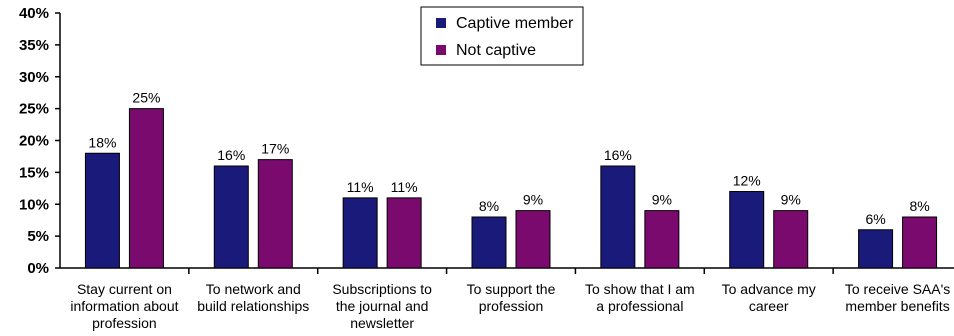  Describe the element at coordinates (124, 306) in the screenshot. I see `x-category-label: information about` at that location.